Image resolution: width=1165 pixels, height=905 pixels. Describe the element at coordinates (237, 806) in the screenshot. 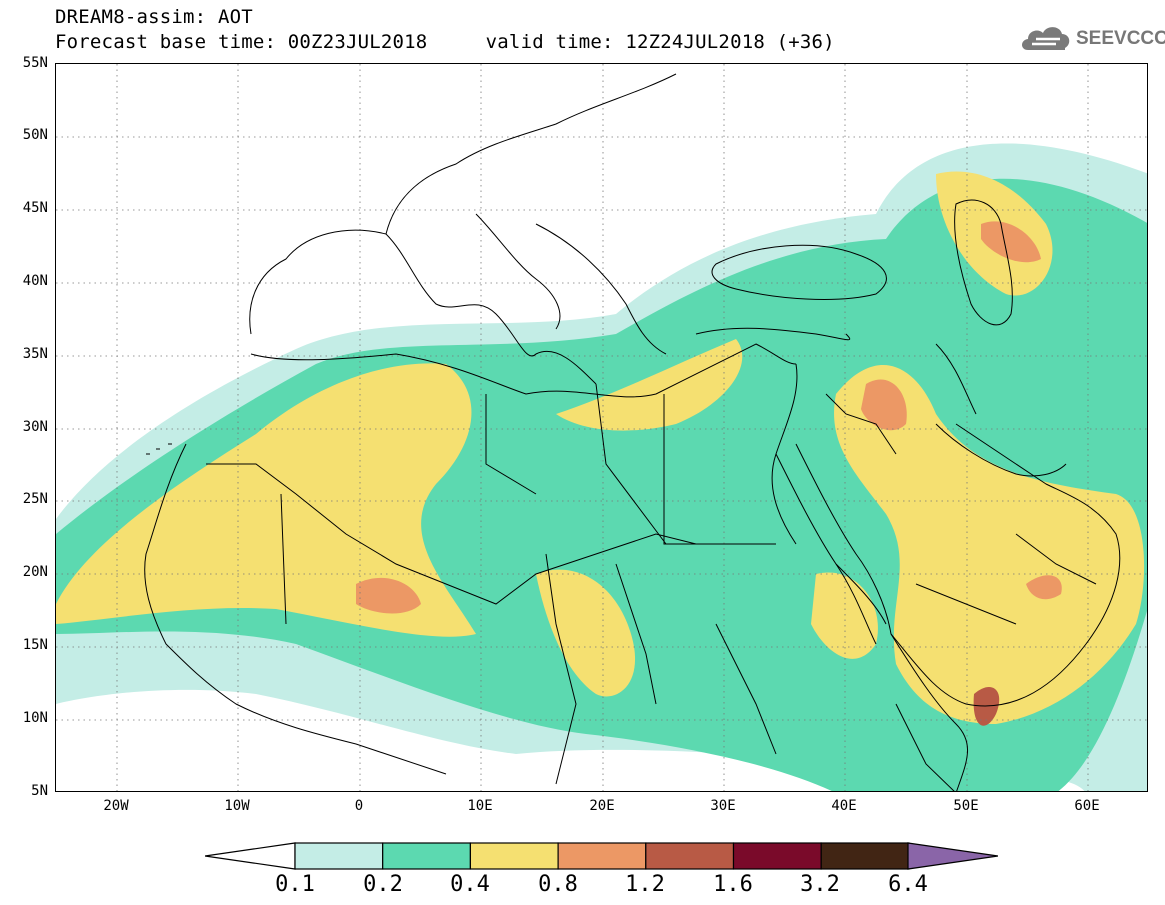

I see `lon-label: 10W` at that location.